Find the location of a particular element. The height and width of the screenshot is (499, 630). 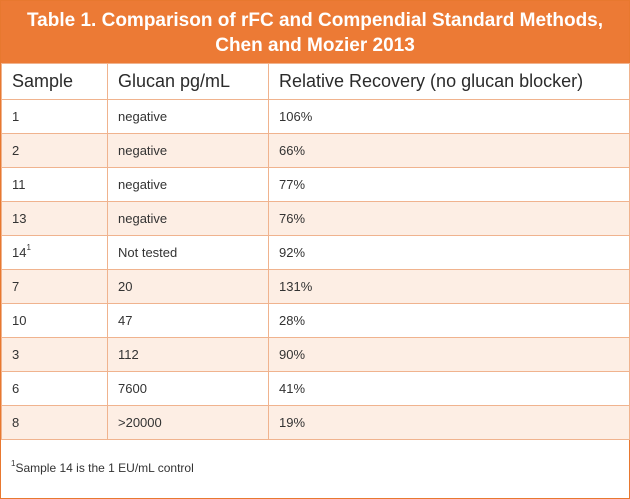

cell-relative-recovery: 90% is located at coordinates (449, 354).